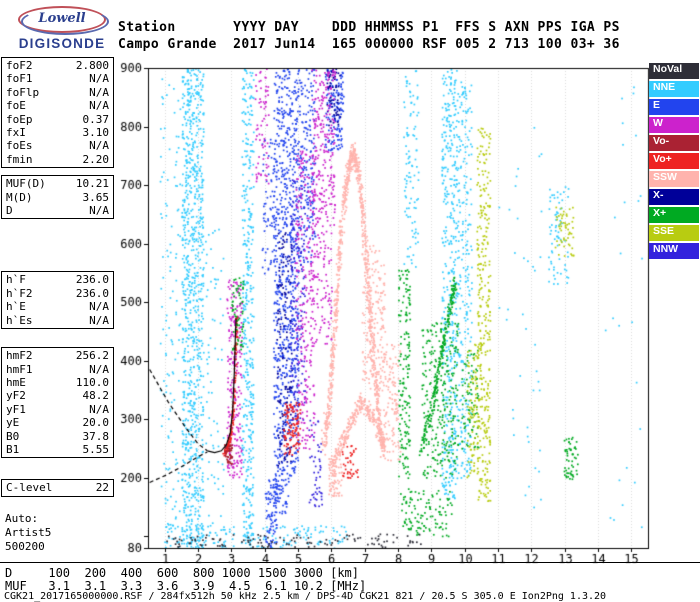 The image size is (700, 602). Describe the element at coordinates (57, 65) in the screenshot. I see `param-row-foF2: foF2 2.800` at that location.